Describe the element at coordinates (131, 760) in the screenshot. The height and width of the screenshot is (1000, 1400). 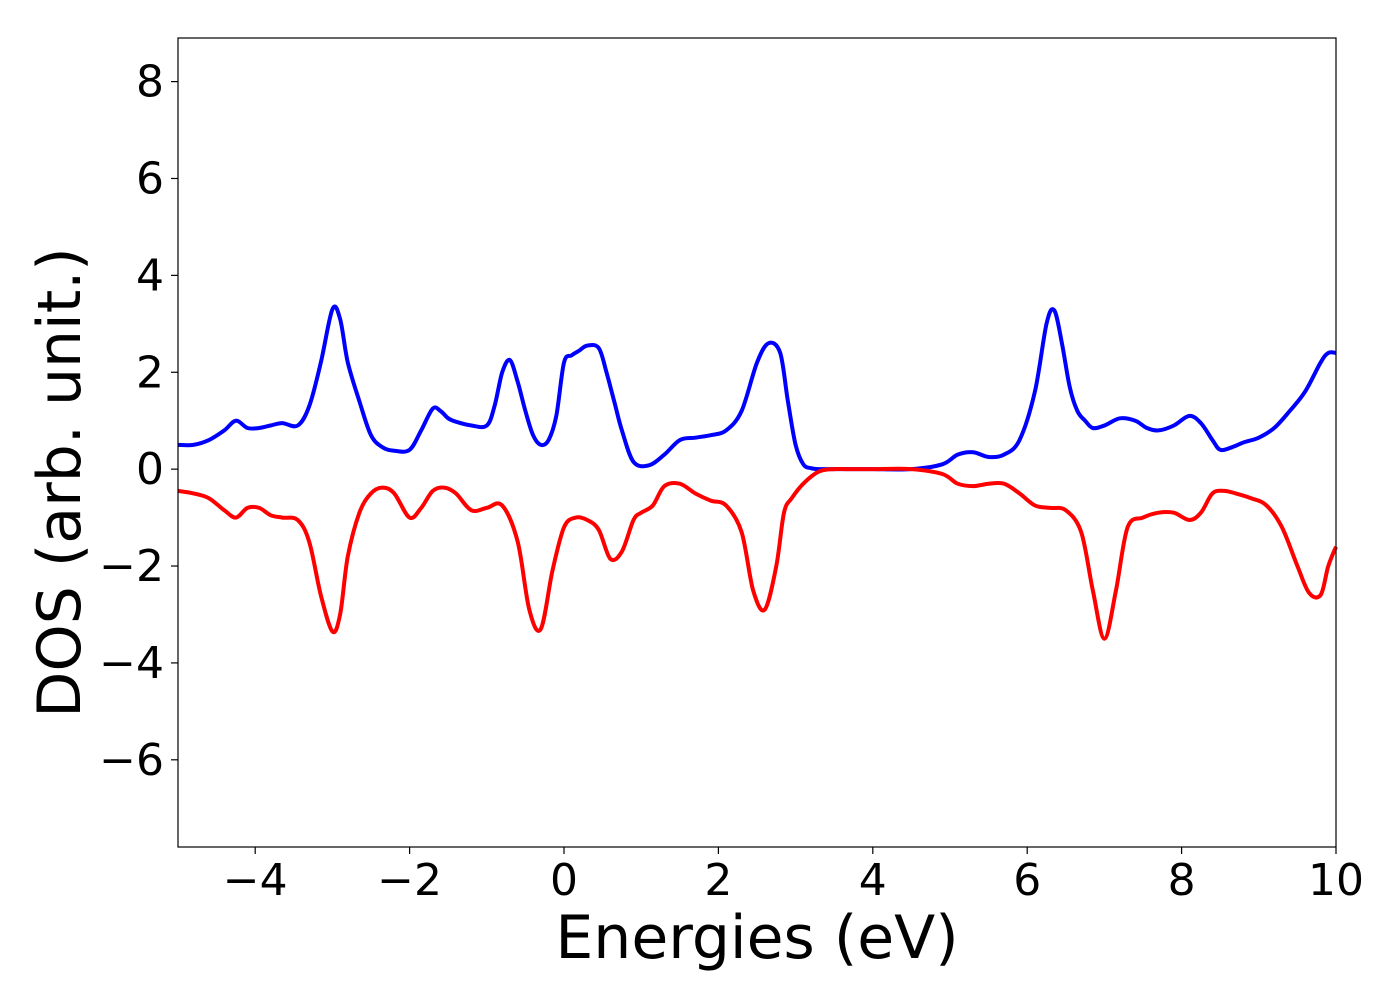
I see `y-tick-label: −6` at that location.